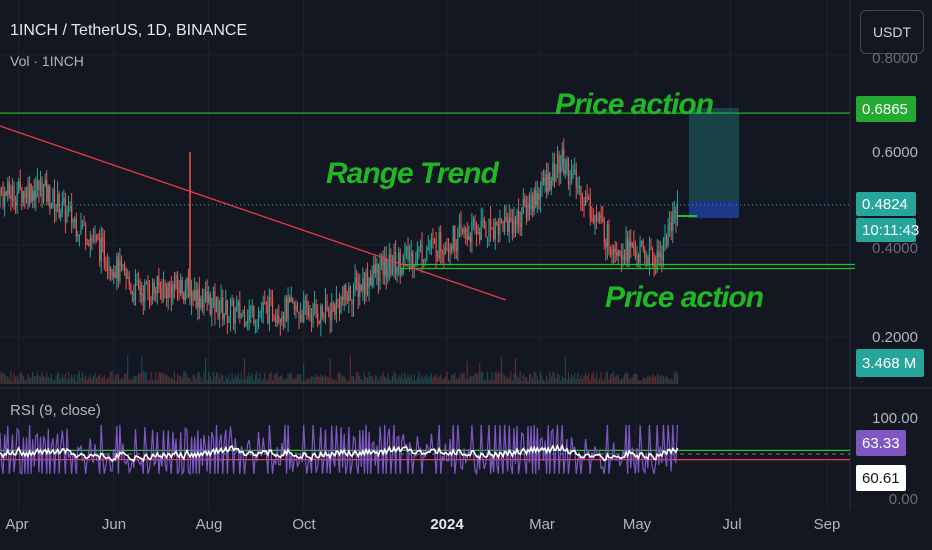  Describe the element at coordinates (895, 152) in the screenshot. I see `price-tick-0600: 0.6000` at that location.